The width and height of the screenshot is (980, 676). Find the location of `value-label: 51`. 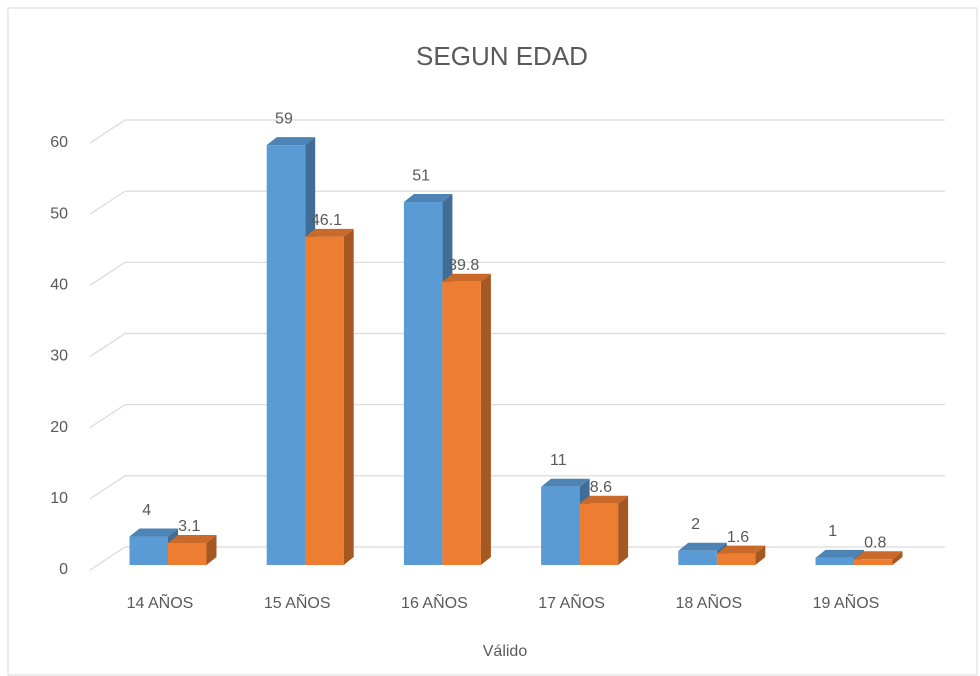

value-label: 51 is located at coordinates (421, 175).